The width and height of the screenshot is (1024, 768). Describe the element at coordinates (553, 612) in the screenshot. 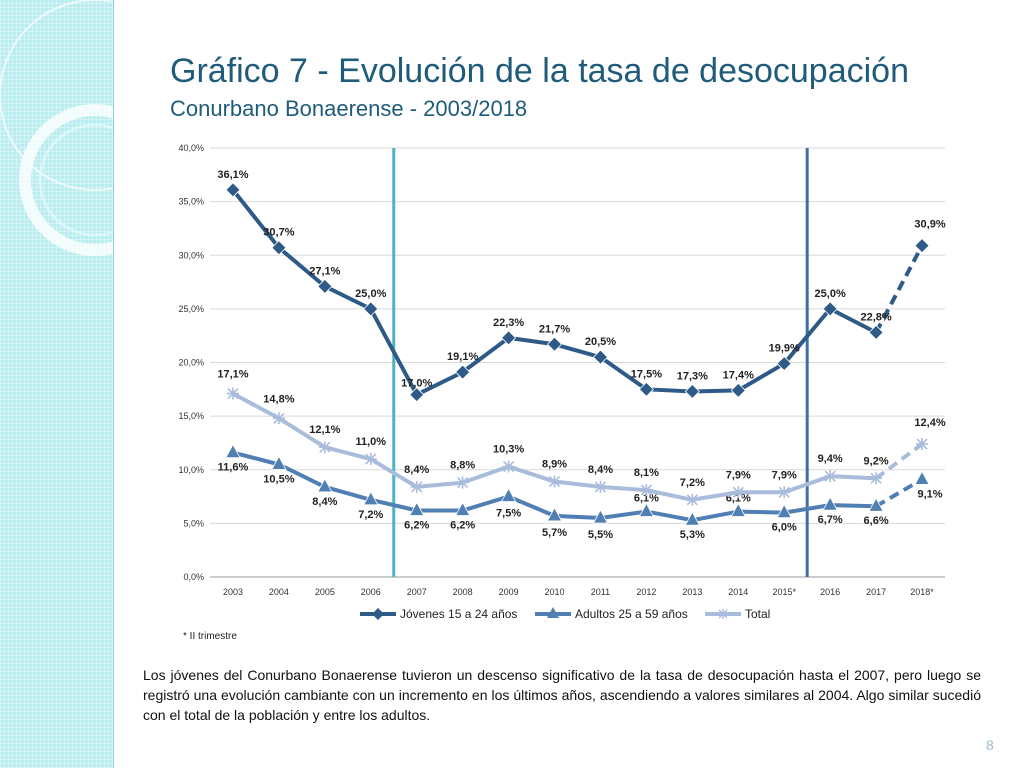

I see `legend-marker-triangle` at that location.